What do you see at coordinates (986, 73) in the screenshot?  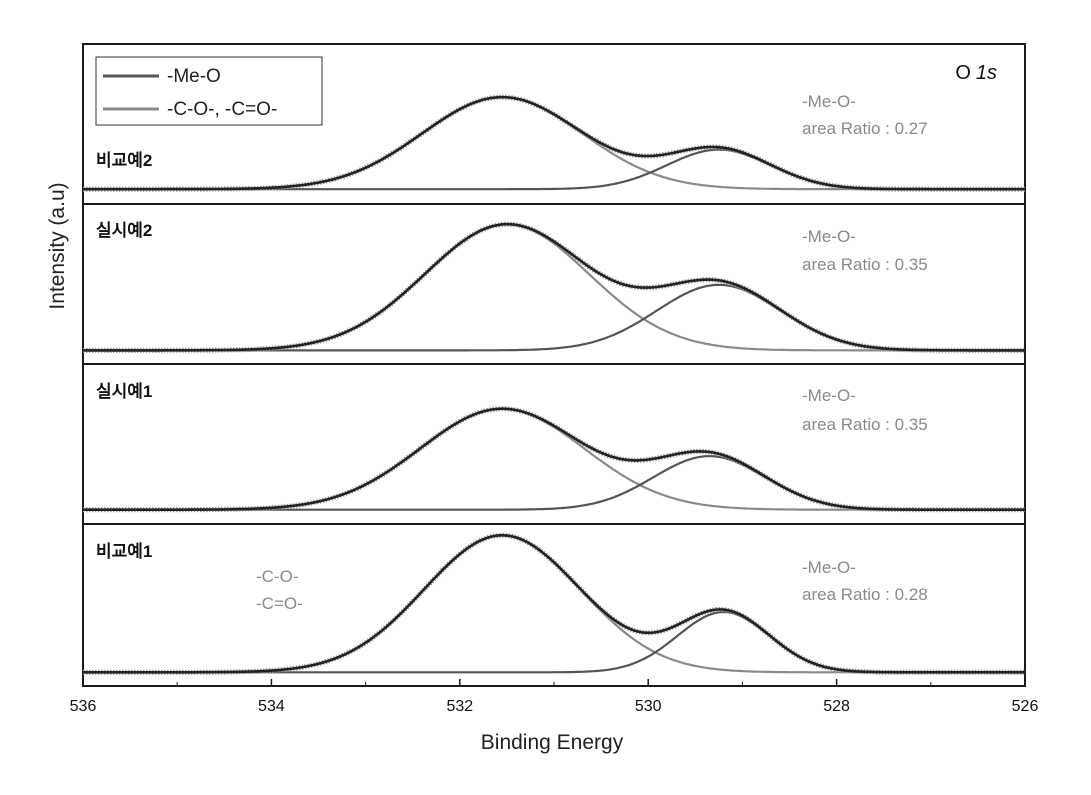 I see `chart-title-orbital: 1s` at bounding box center [986, 73].